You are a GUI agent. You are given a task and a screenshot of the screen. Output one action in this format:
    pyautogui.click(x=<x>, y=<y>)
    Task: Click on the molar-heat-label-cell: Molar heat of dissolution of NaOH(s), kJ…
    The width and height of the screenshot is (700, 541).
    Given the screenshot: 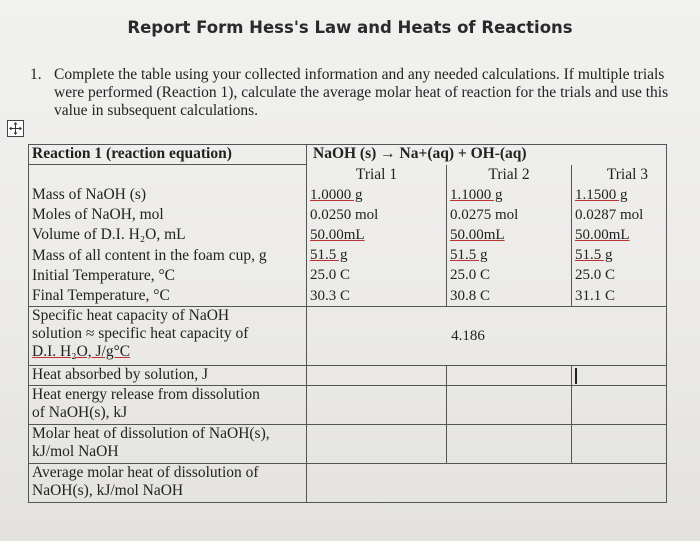 What is the action you would take?
    pyautogui.click(x=167, y=444)
    